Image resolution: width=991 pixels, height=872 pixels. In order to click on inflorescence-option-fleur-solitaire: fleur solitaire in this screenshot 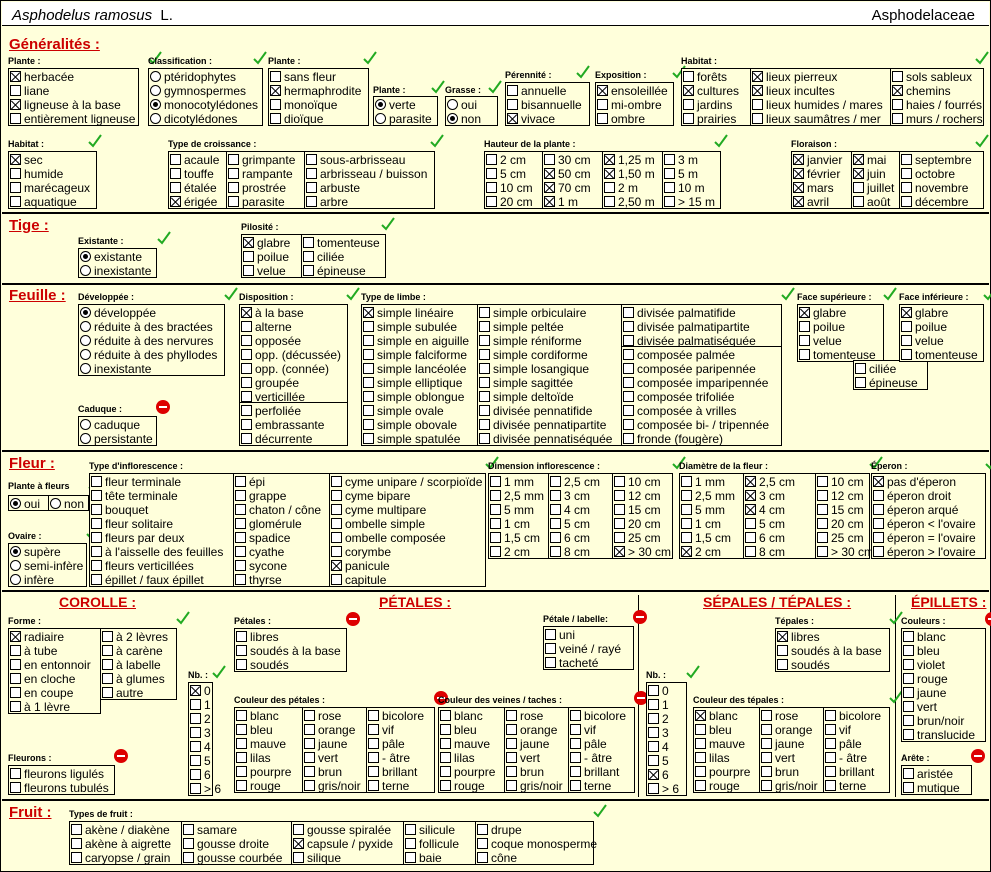, I will do `click(132, 524)`.